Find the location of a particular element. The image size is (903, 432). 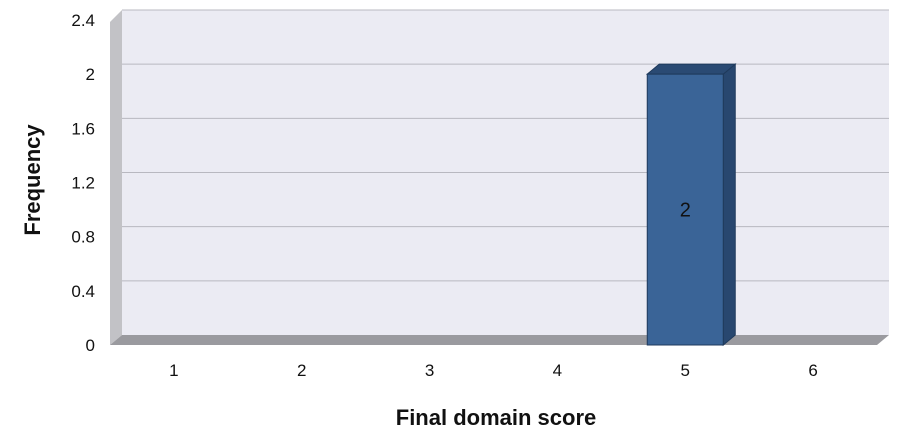

bars: 2 is located at coordinates (691, 204).